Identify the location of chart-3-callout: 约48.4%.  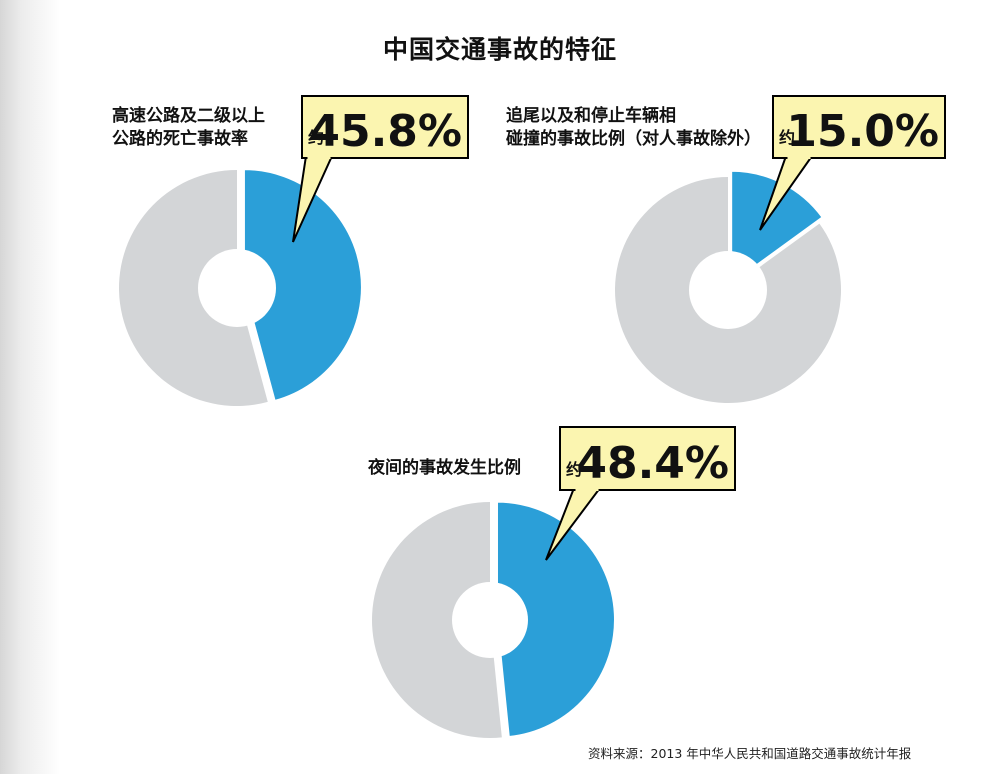
(640, 493).